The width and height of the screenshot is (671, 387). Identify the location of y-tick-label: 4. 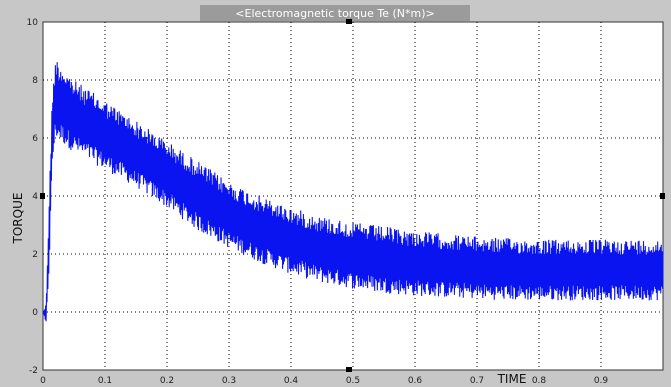
(35, 197).